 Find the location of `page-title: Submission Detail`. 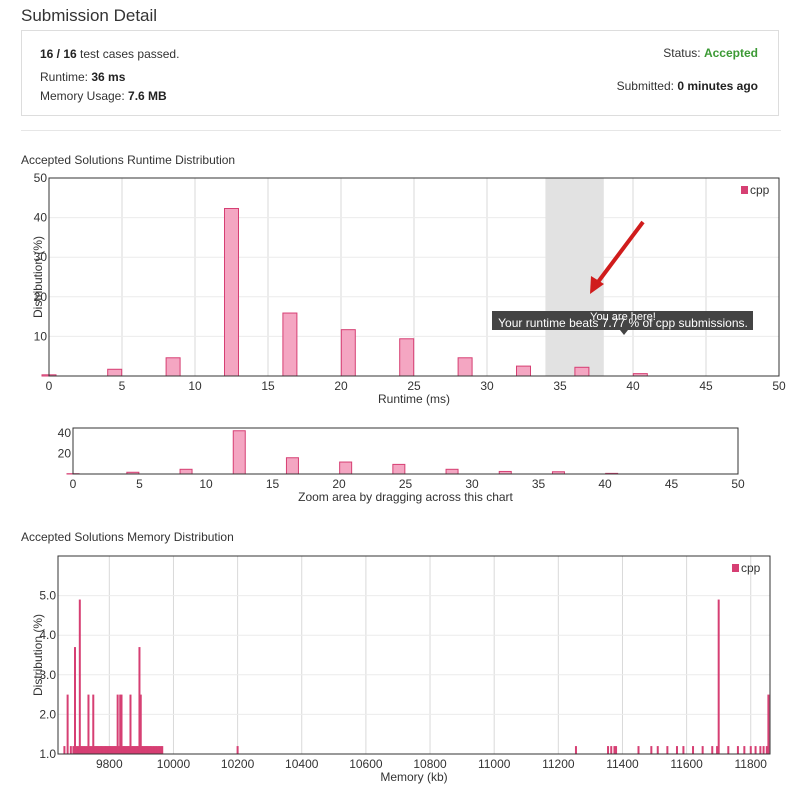

page-title: Submission Detail is located at coordinates (89, 15).